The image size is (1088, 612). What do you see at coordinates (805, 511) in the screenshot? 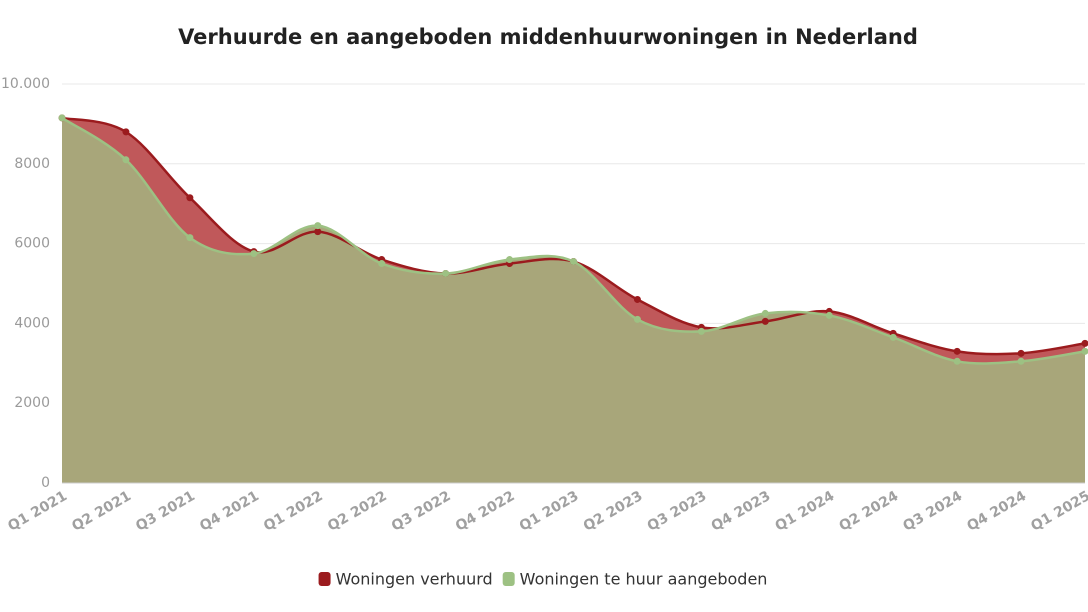
I see `x-tick-label: Q1 2024` at bounding box center [805, 511].